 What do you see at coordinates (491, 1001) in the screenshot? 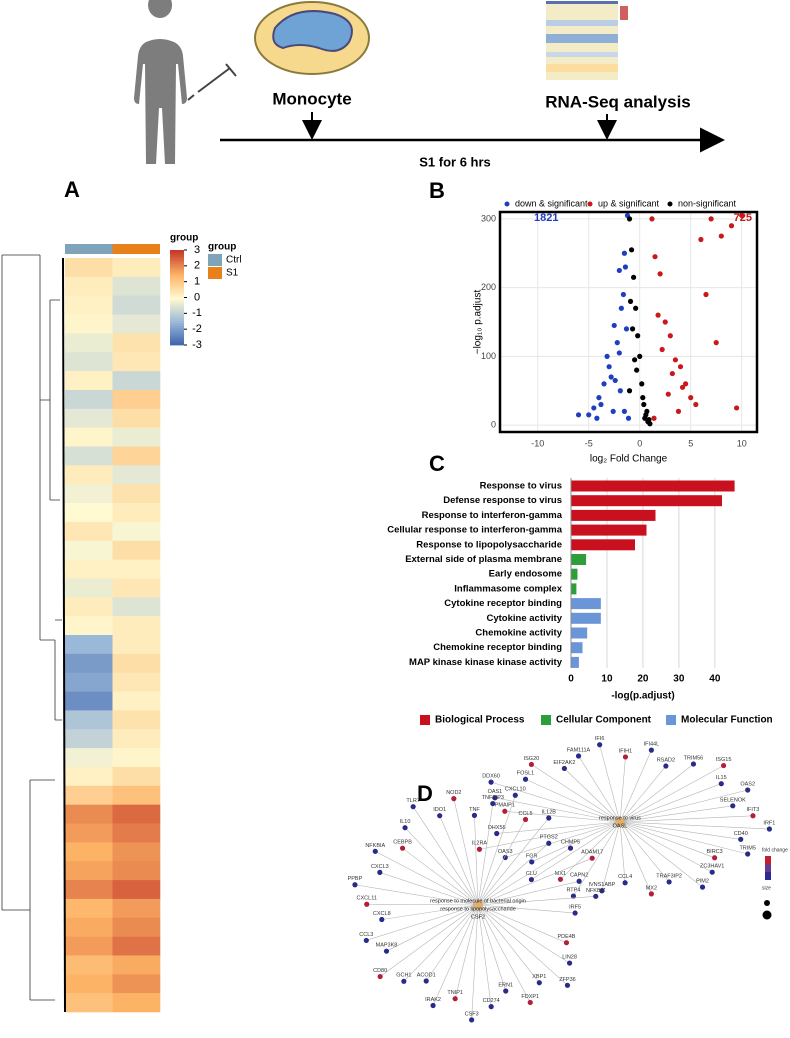
I see `gene-label: CD274` at bounding box center [491, 1001].